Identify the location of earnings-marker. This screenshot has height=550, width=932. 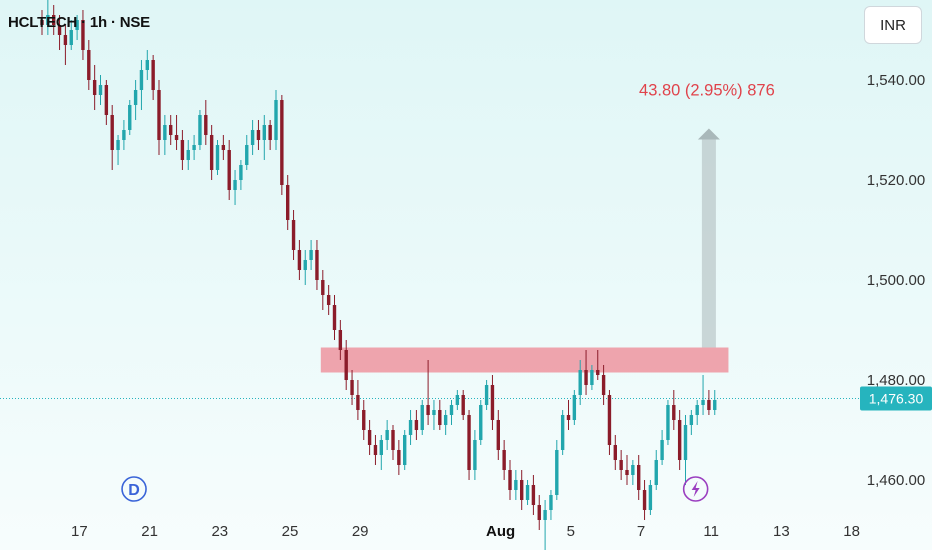
(695, 489).